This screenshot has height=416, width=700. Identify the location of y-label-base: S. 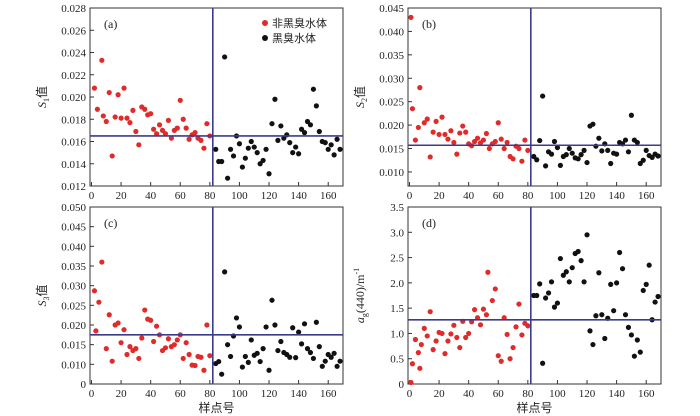
(42, 105).